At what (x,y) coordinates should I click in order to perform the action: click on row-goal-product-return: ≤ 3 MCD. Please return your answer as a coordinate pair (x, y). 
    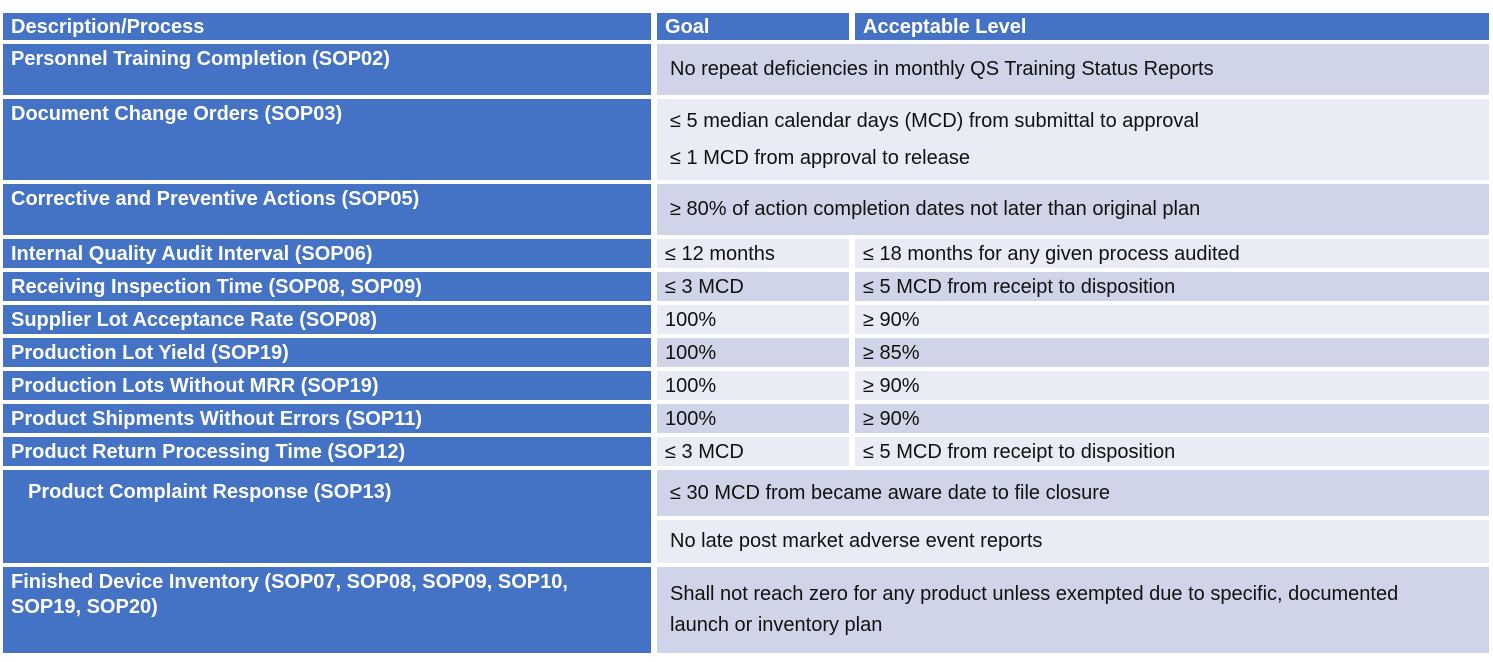
    Looking at the image, I should click on (753, 451).